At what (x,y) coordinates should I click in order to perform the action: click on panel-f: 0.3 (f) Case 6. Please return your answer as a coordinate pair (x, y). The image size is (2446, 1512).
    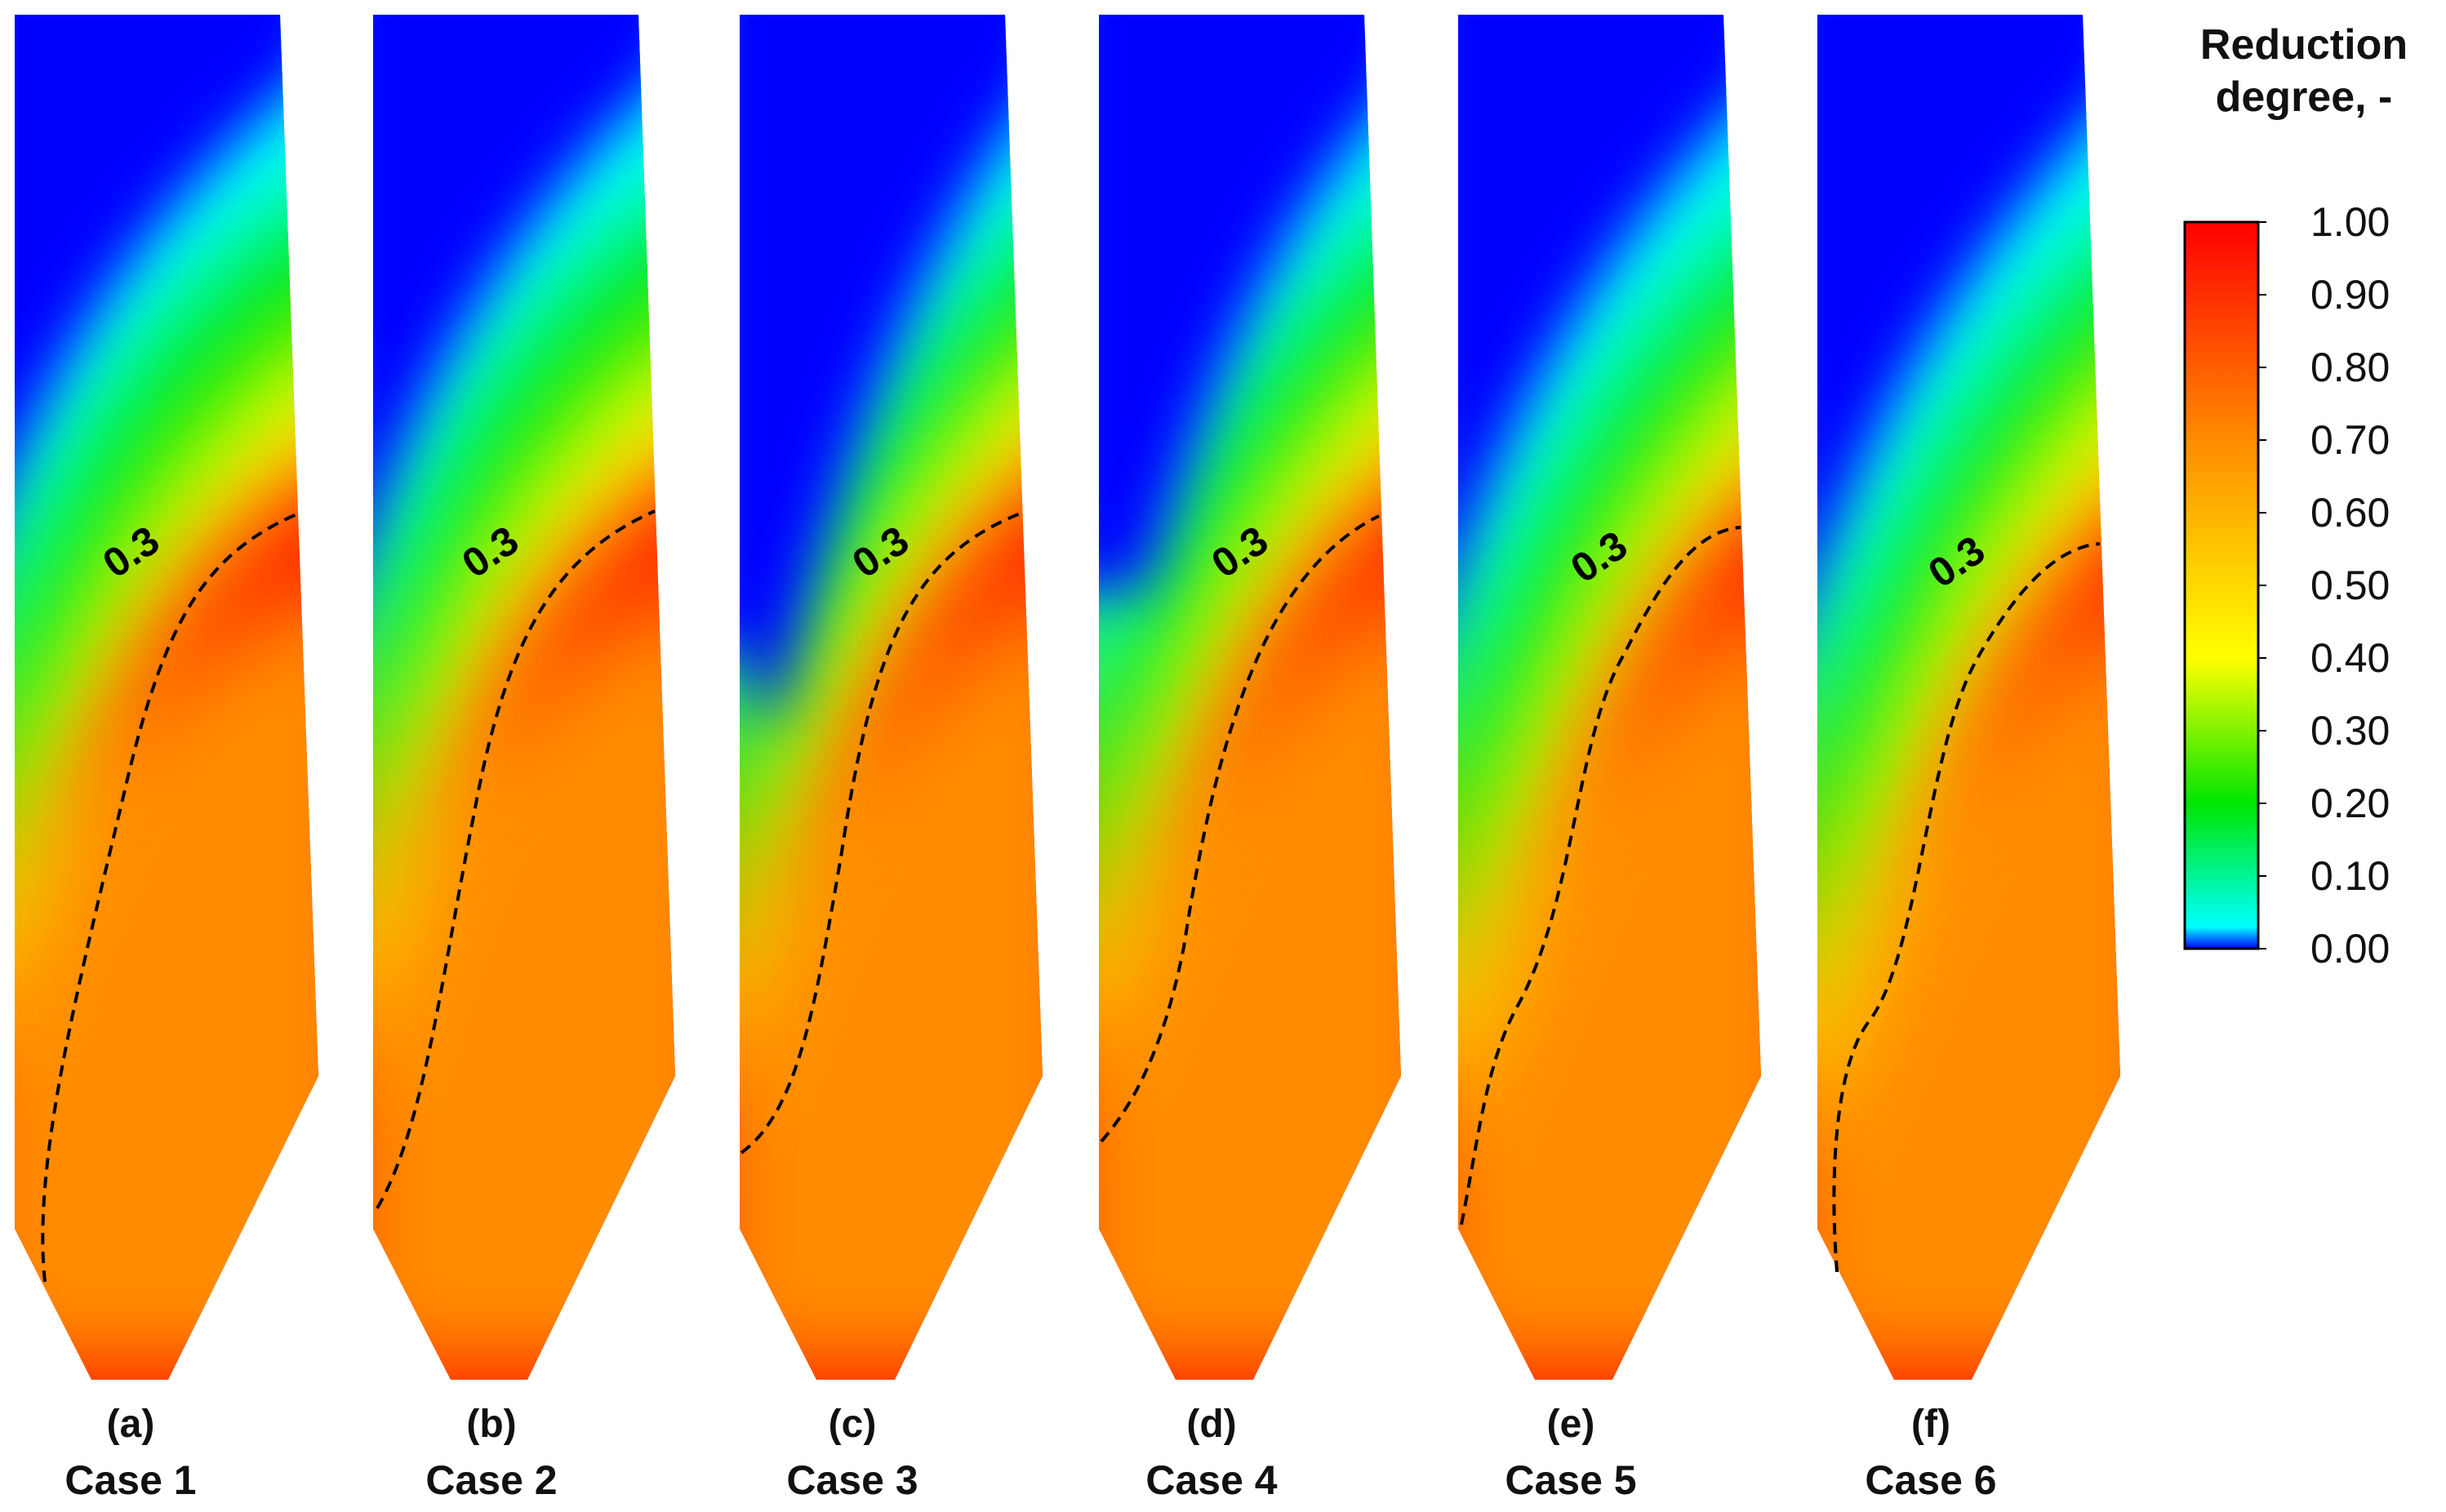
    Looking at the image, I should click on (1969, 759).